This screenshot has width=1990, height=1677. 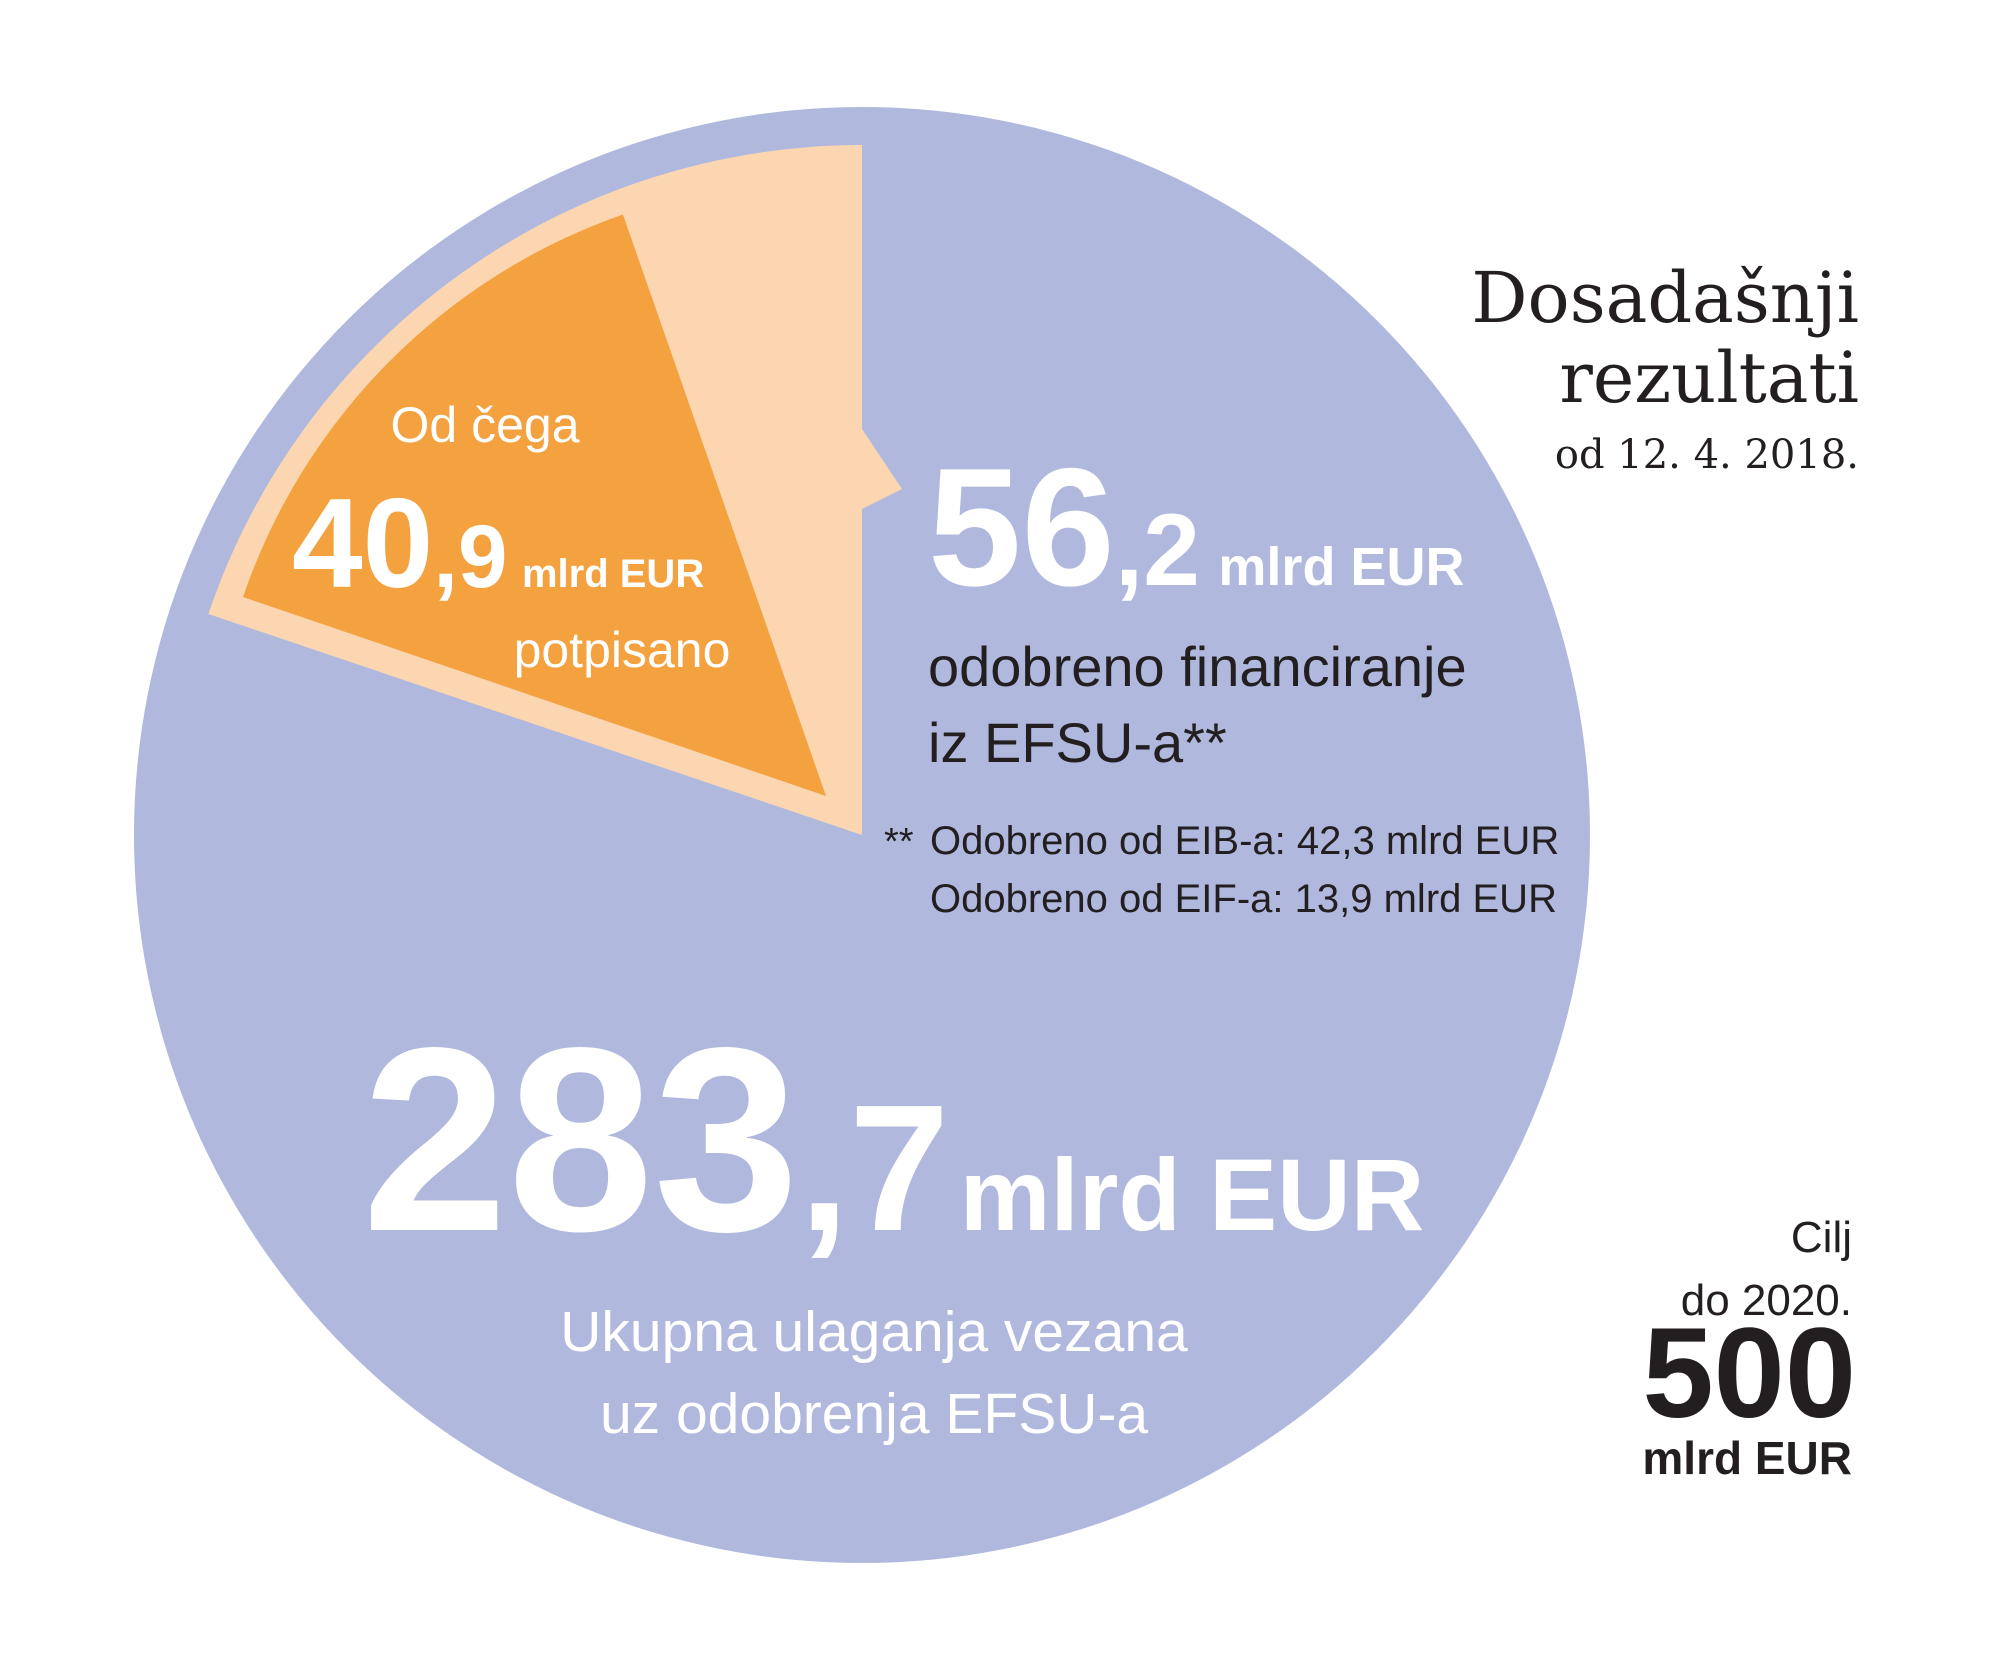 What do you see at coordinates (1821, 1237) in the screenshot?
I see `target-label: Cilj` at bounding box center [1821, 1237].